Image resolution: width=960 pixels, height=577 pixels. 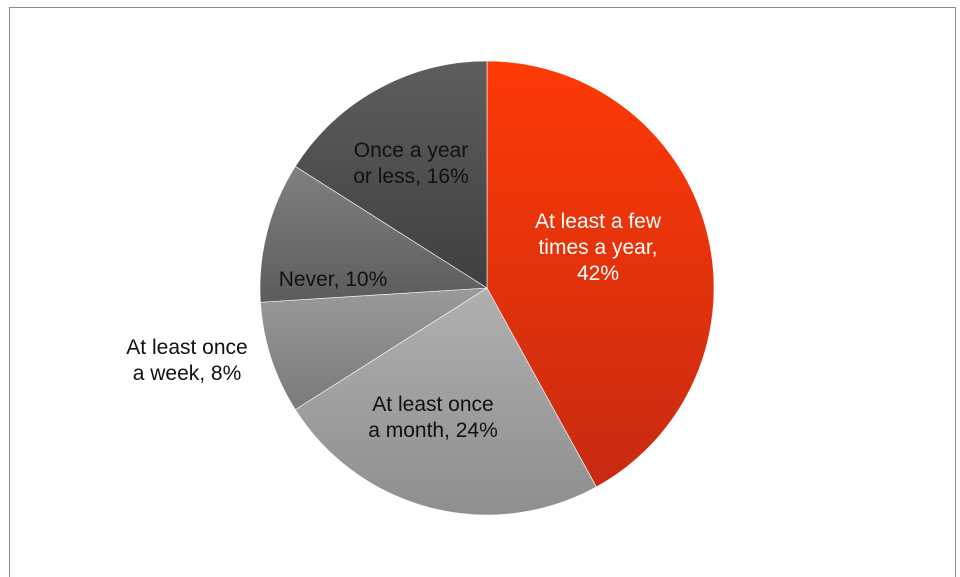 I want to click on slice-once-a-year-or-less, so click(x=391, y=174).